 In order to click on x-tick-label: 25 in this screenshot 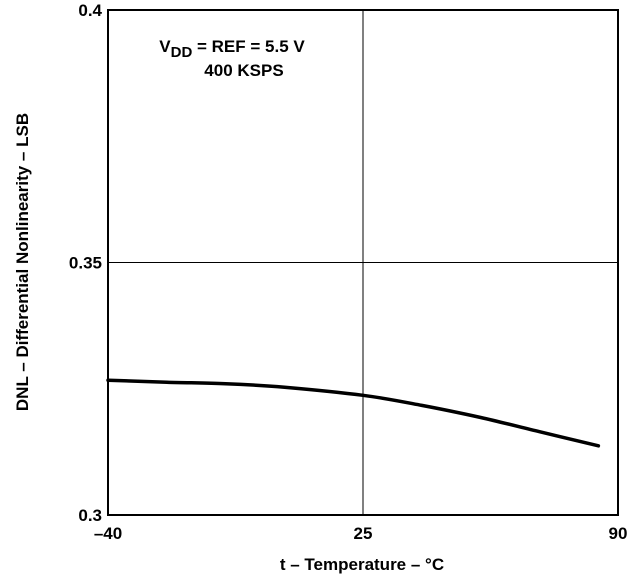, I will do `click(363, 533)`.